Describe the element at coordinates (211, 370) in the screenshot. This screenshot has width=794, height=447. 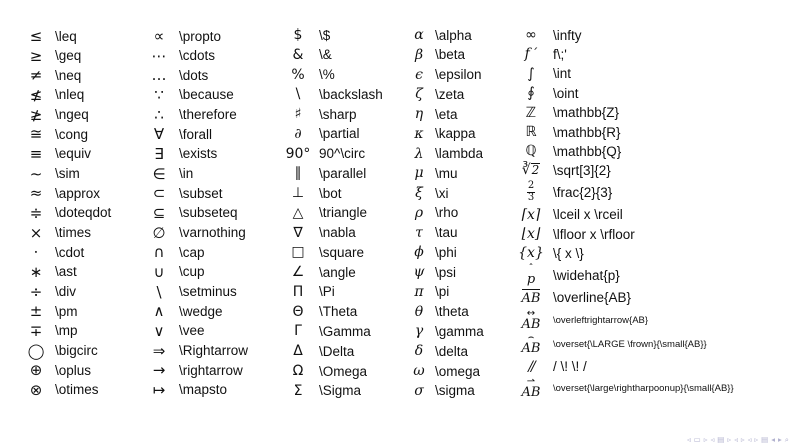
I see `latex-command: \rightarrow` at that location.